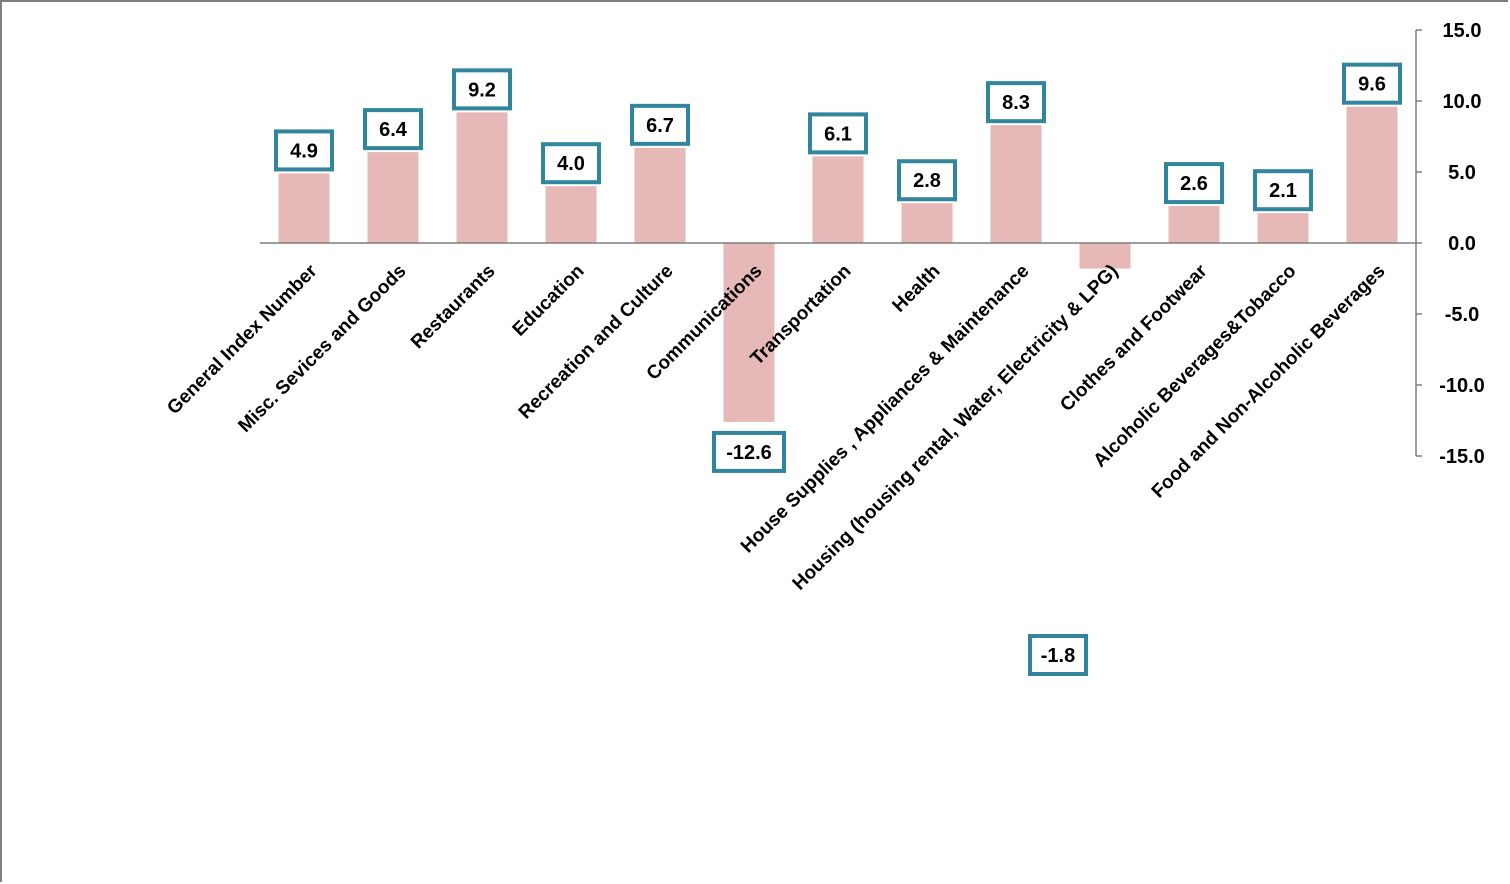 The image size is (1510, 884). Describe the element at coordinates (1462, 31) in the screenshot. I see `y-tick-label: 15.0` at that location.